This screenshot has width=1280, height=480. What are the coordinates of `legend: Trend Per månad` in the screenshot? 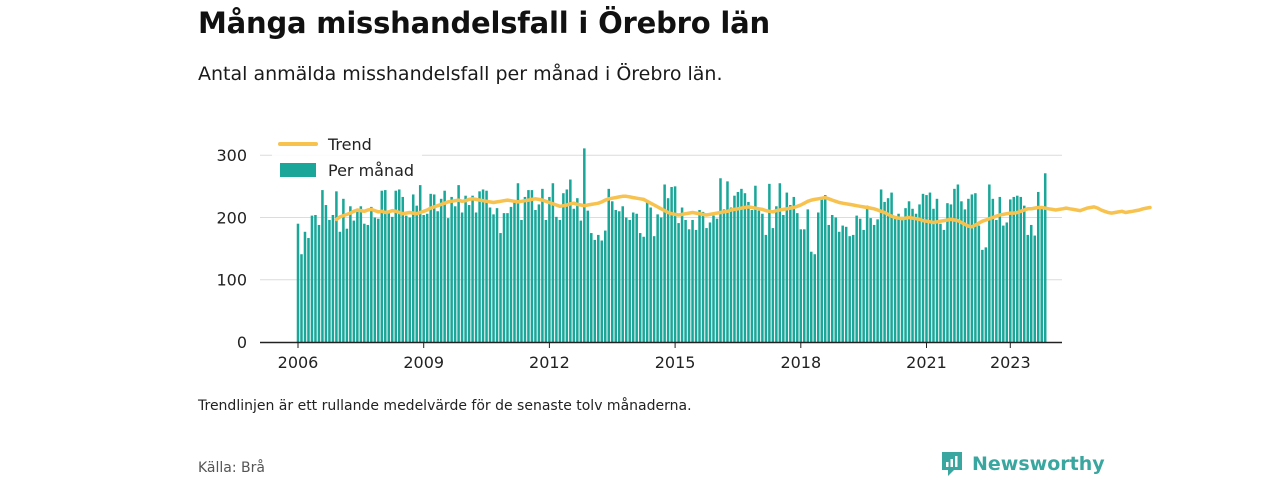 It's located at (347, 158).